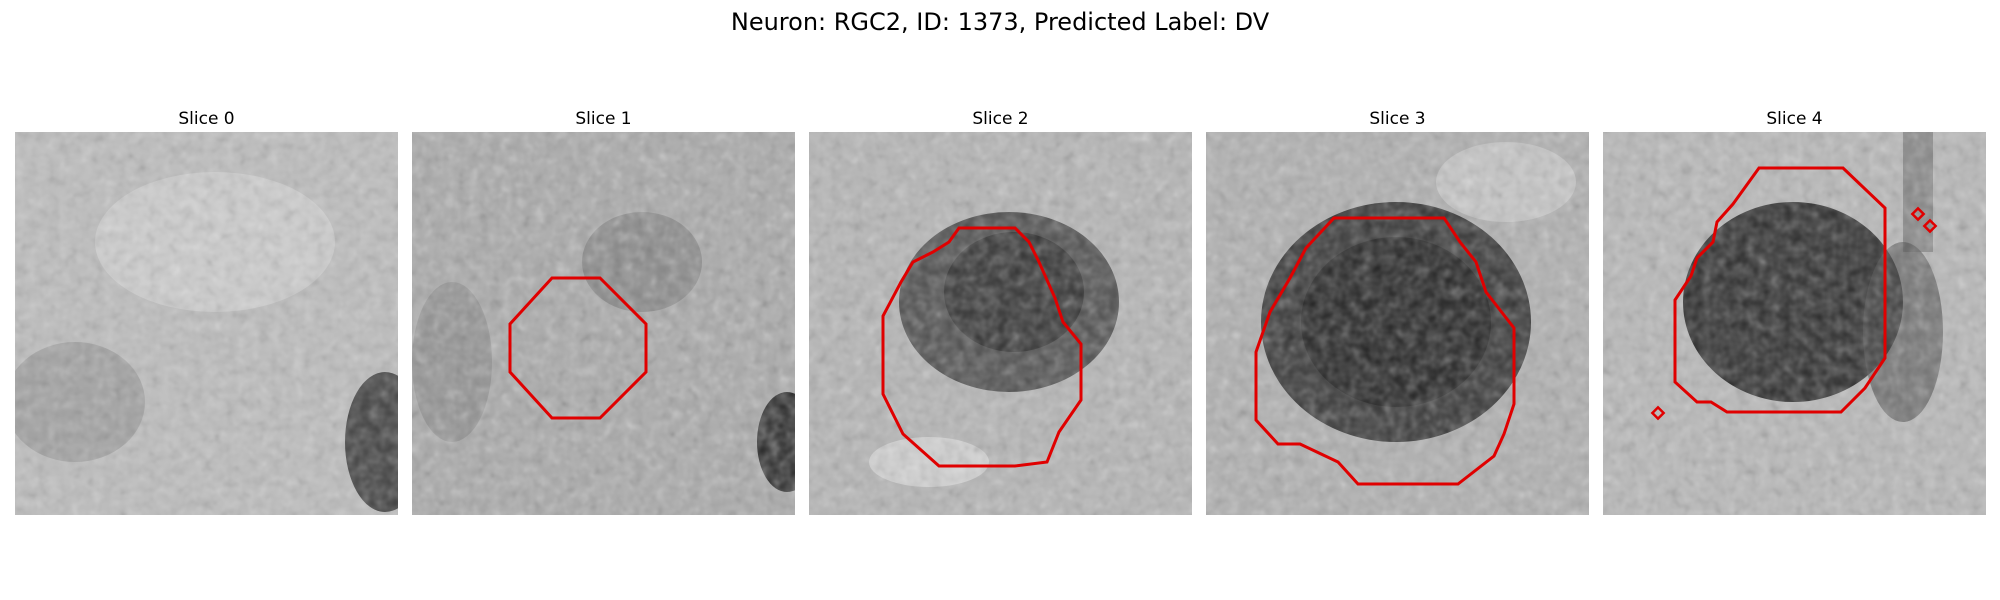 The height and width of the screenshot is (600, 2000). I want to click on slice-panel-2: Slice 2, so click(1000, 310).